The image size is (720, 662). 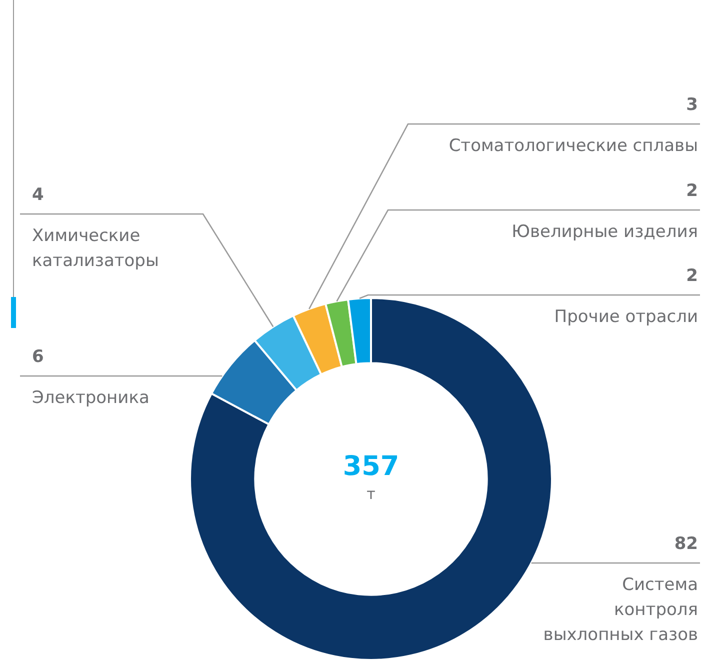 What do you see at coordinates (626, 317) in the screenshot?
I see `slice-label: Прочие отрасли` at bounding box center [626, 317].